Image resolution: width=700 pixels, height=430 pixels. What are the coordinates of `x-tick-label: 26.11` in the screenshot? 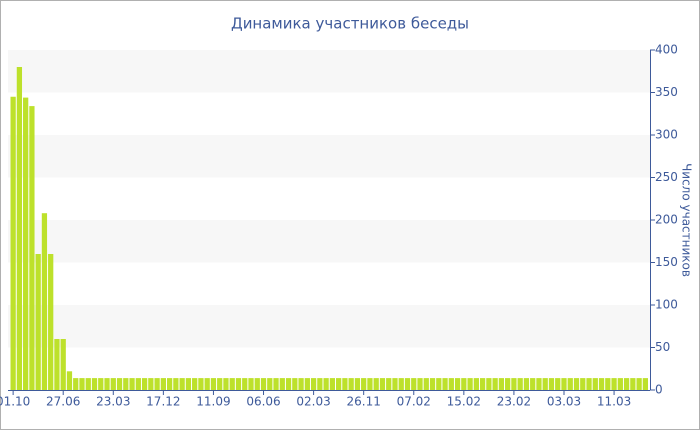 It's located at (363, 402).